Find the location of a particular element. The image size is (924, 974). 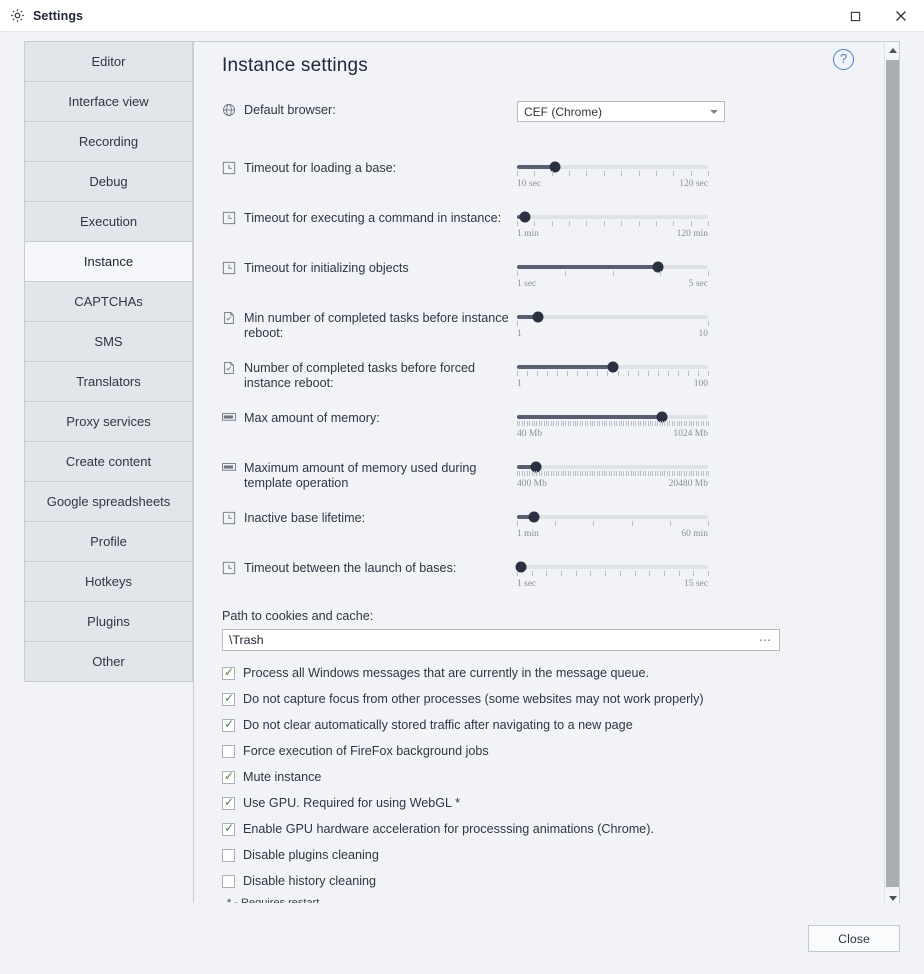

scroll-down-arrow-icon is located at coordinates (892, 898).